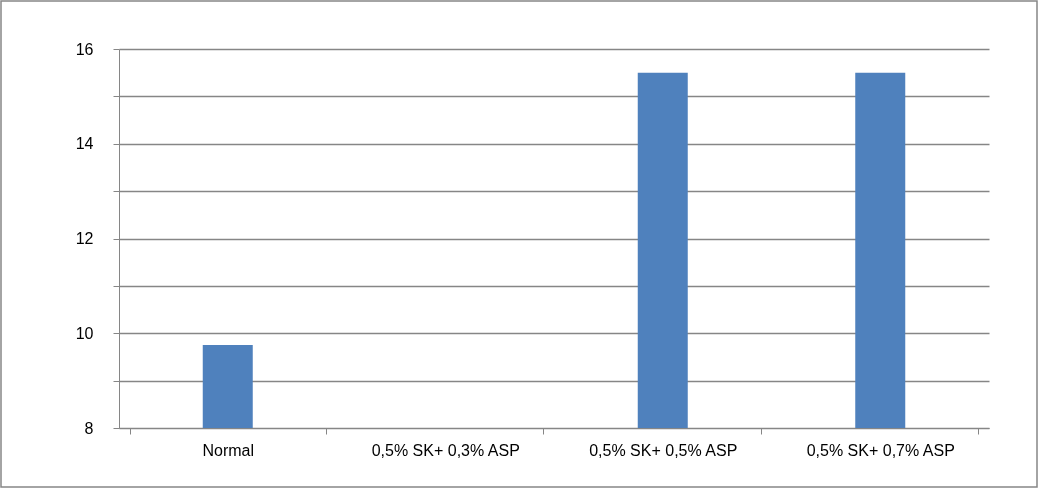 Image resolution: width=1039 pixels, height=489 pixels. Describe the element at coordinates (228, 450) in the screenshot. I see `x-tick-label: Normal` at that location.